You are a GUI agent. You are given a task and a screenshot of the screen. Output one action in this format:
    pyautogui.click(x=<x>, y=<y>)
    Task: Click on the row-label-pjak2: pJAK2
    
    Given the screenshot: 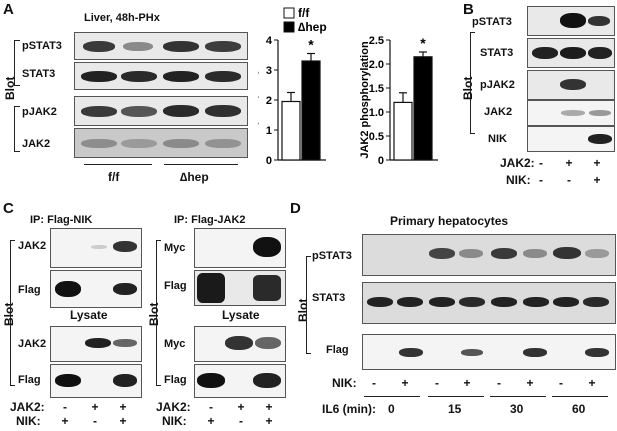 What is the action you would take?
    pyautogui.click(x=39, y=112)
    